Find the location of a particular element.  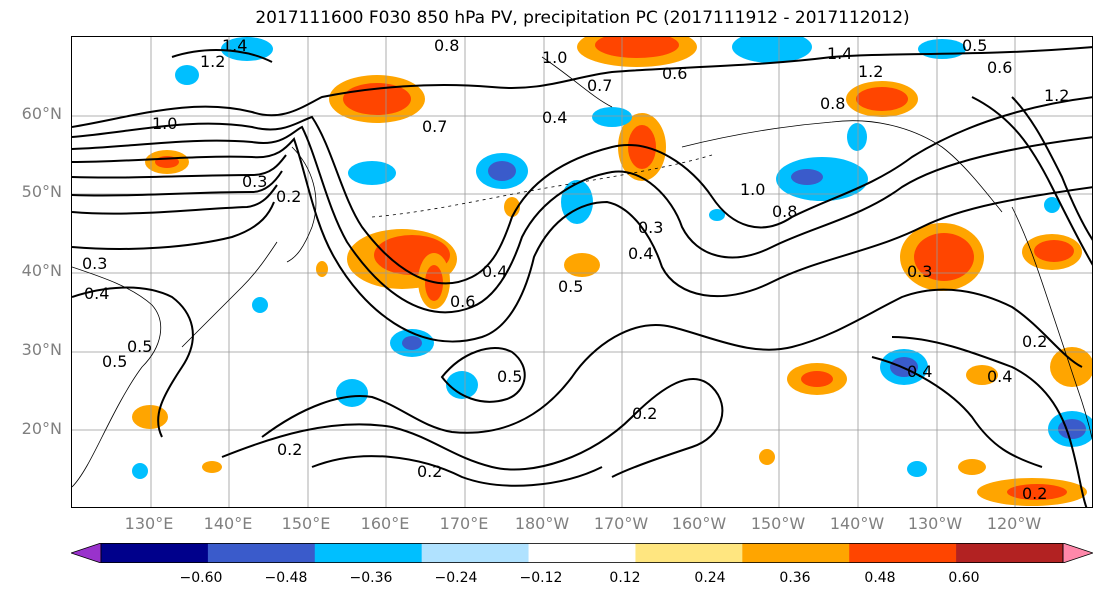

lon-label-170w: 170°W is located at coordinates (621, 523).